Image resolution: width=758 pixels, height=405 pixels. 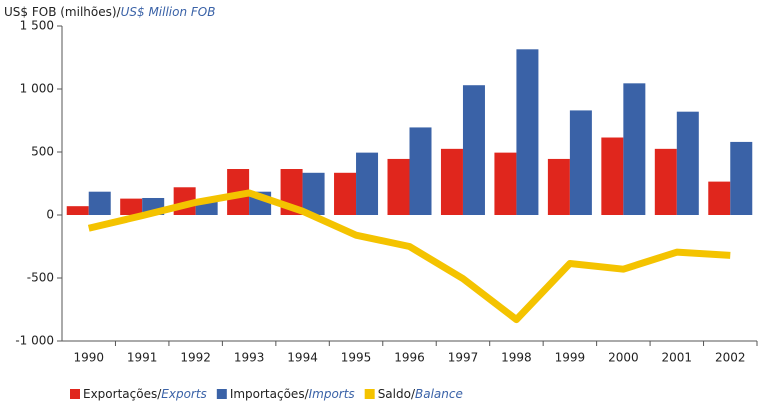 I want to click on x-tick-label: 1993, so click(x=249, y=358).